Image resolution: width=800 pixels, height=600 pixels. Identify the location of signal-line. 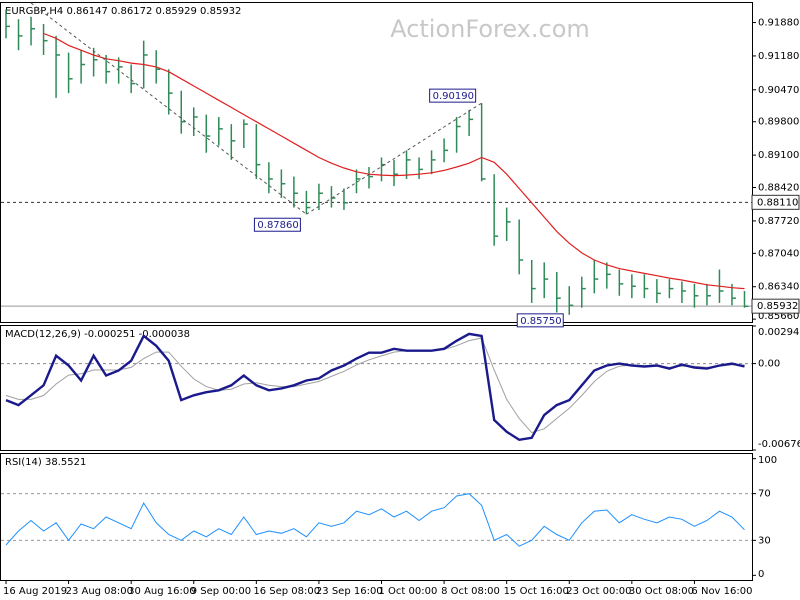
(375, 385).